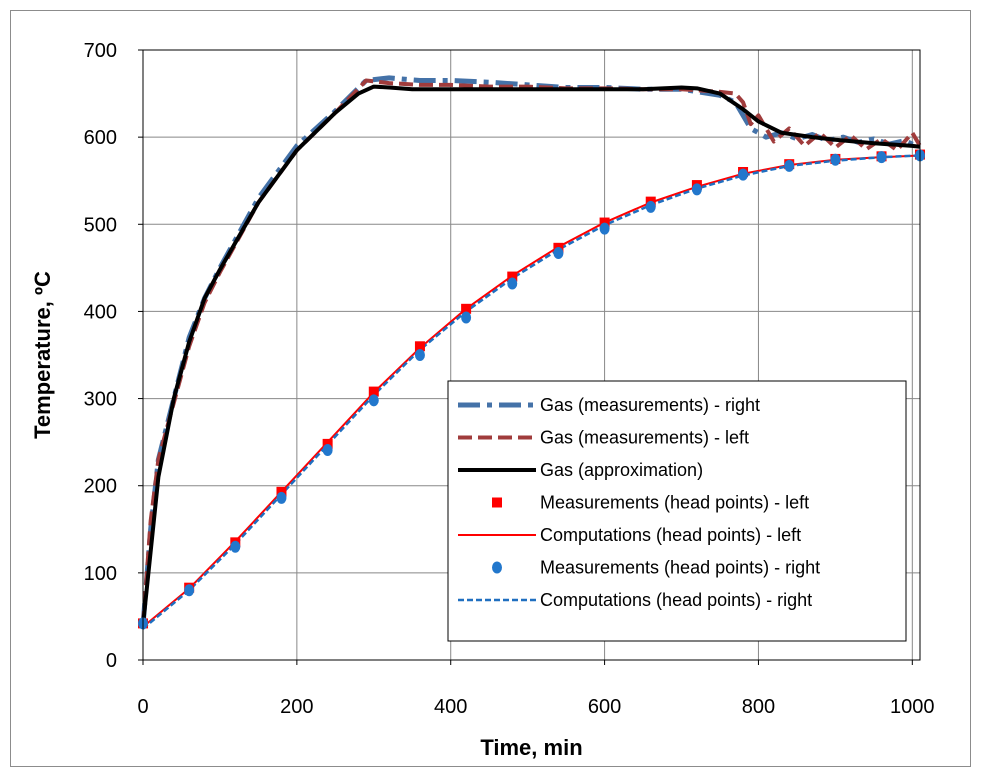  I want to click on x-tick-label: 1000, so click(912, 707).